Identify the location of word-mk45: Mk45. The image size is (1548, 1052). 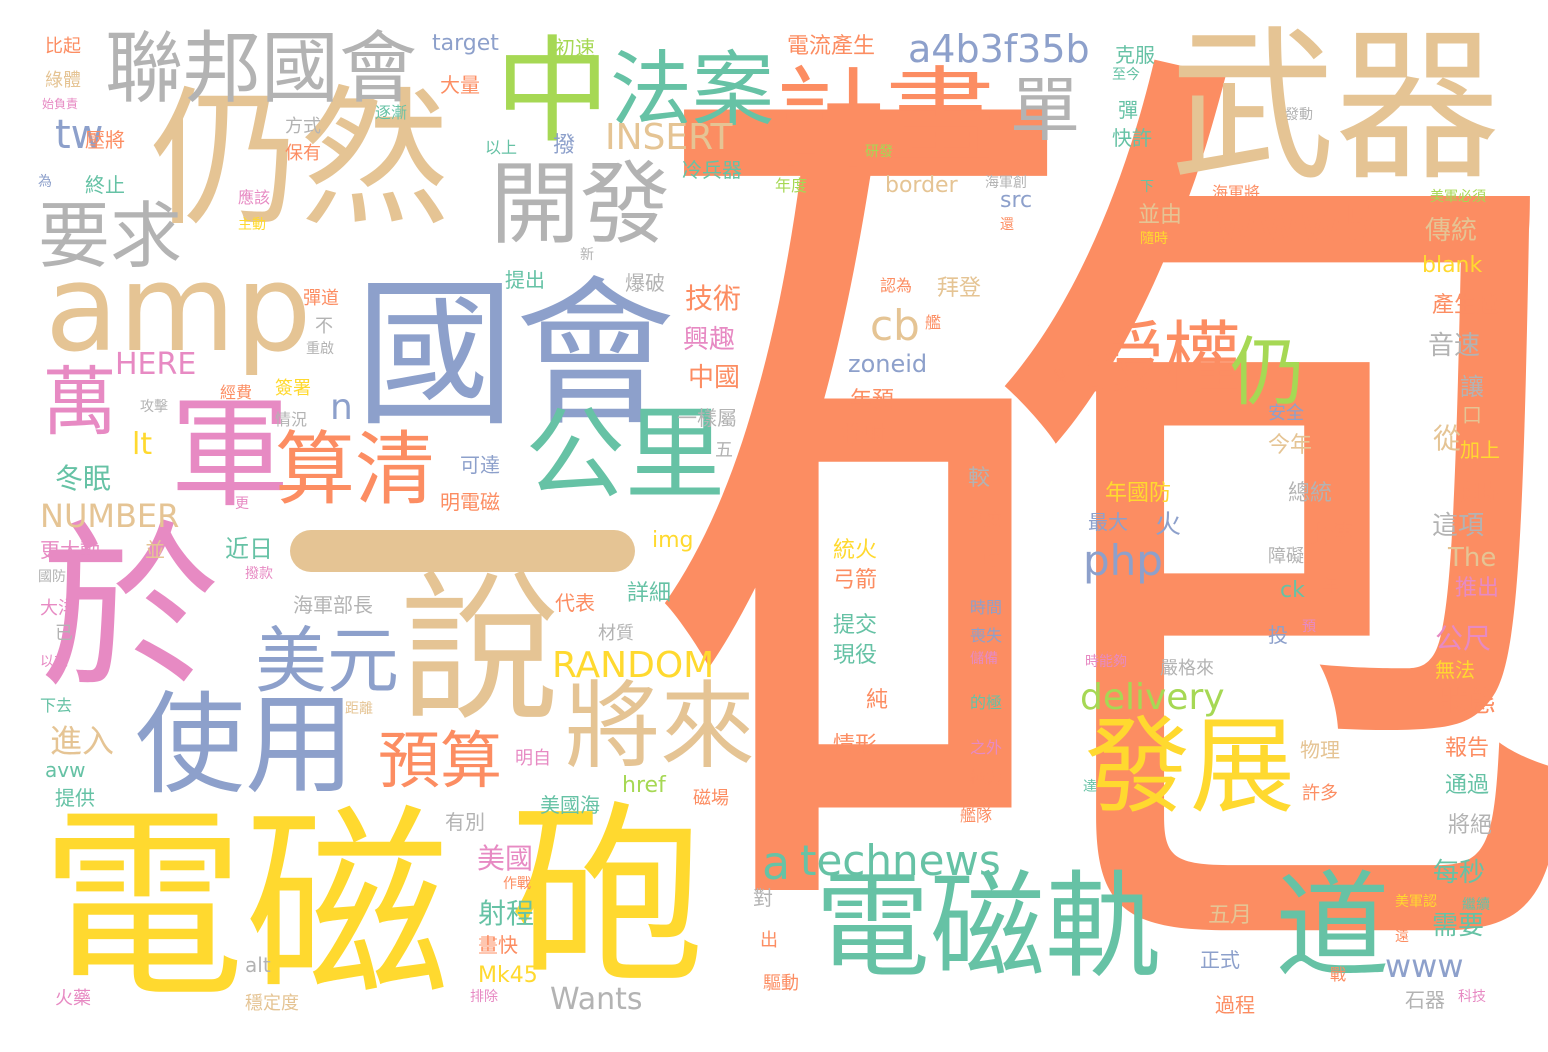
(508, 975).